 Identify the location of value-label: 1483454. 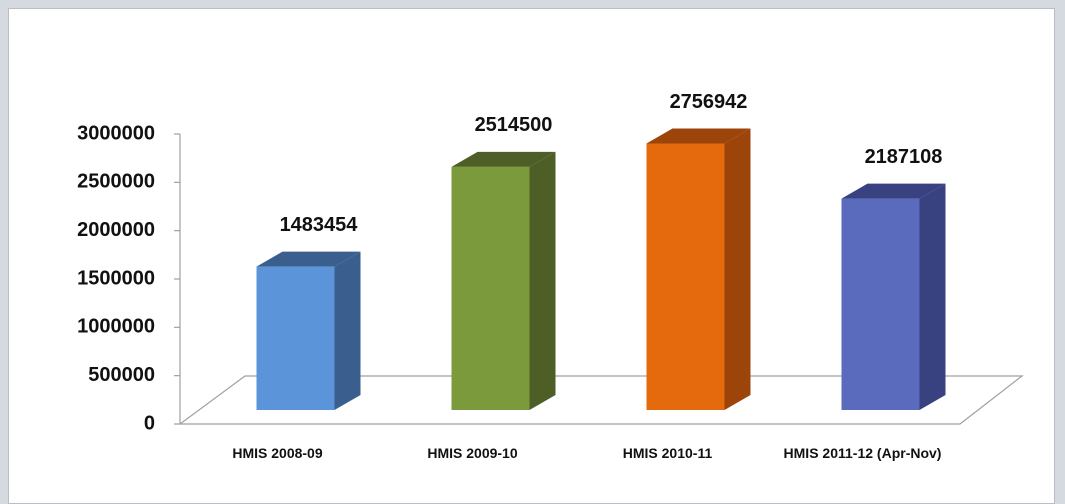
(319, 225).